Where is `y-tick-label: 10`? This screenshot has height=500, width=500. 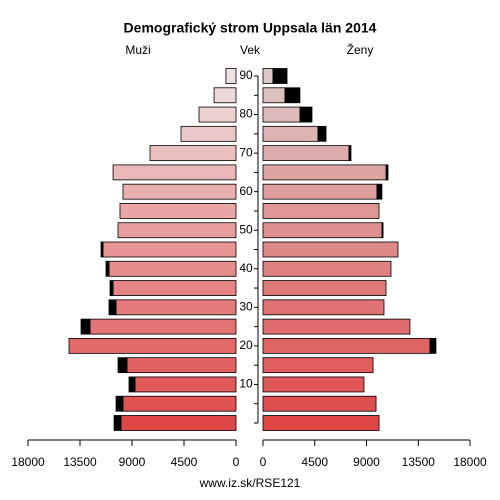 y-tick-label: 10 is located at coordinates (246, 384).